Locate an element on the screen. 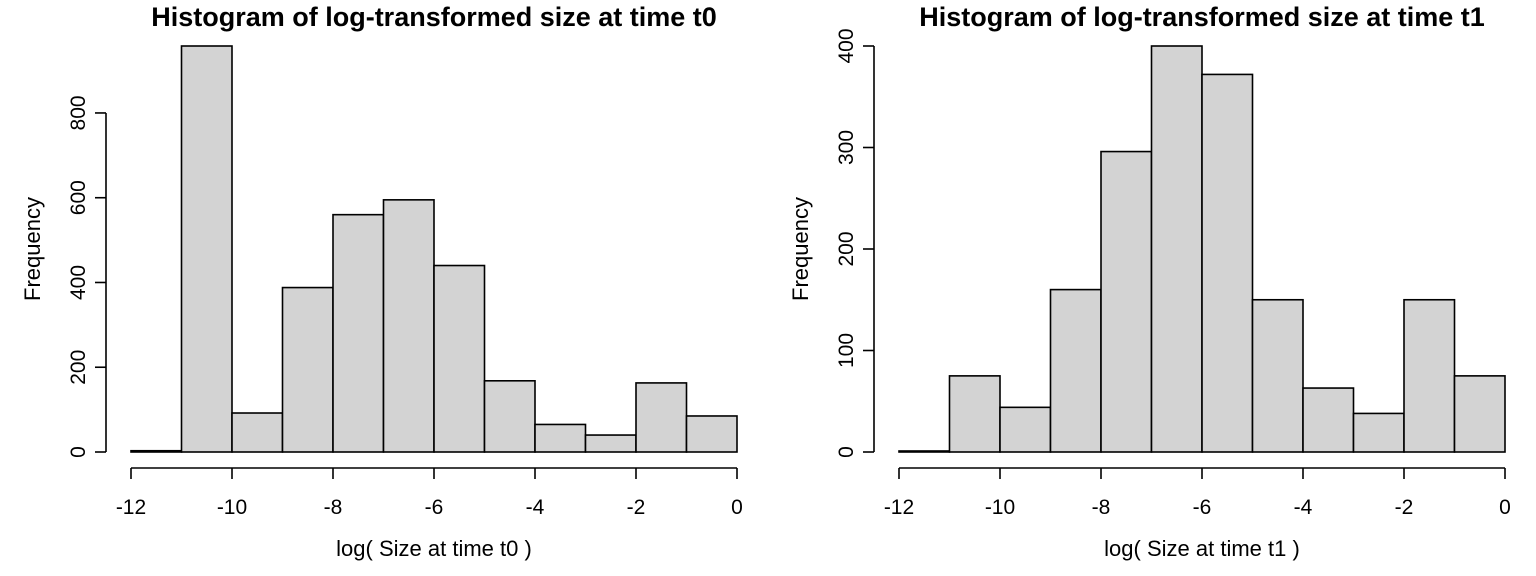  x-axis-label: log( Size at time t1 ) is located at coordinates (1202, 548).